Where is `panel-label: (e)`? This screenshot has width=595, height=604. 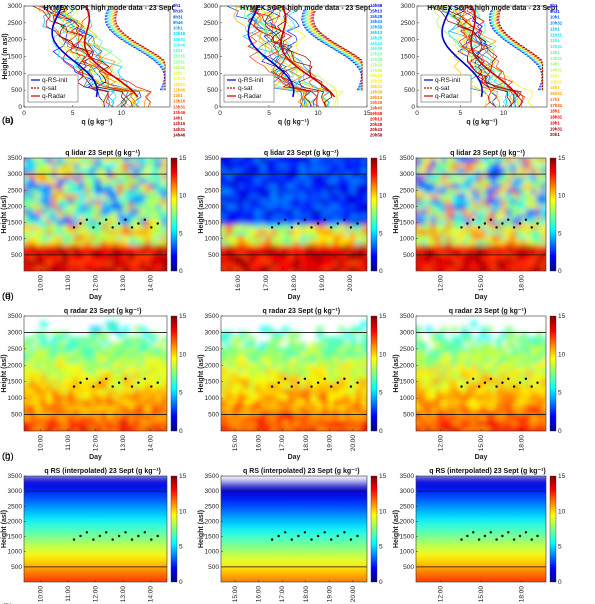 panel-label: (e) is located at coordinates (8, 296).